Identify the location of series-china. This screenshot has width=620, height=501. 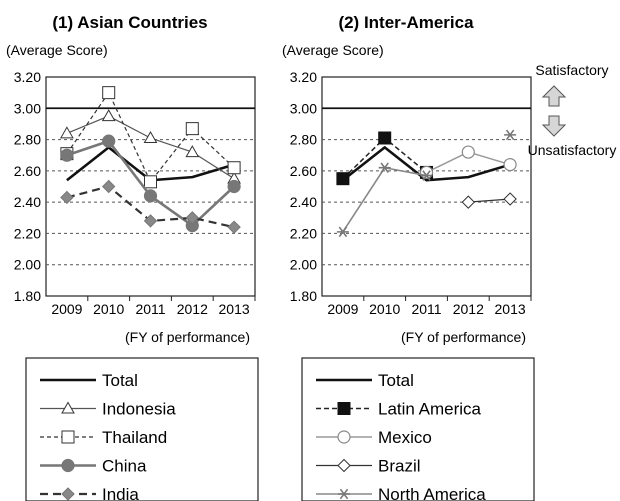
(150, 183).